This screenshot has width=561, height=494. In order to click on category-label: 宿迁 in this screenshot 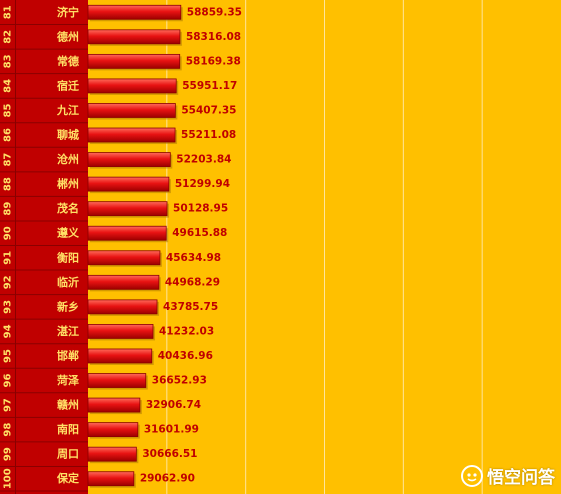, I will do `click(68, 85)`.